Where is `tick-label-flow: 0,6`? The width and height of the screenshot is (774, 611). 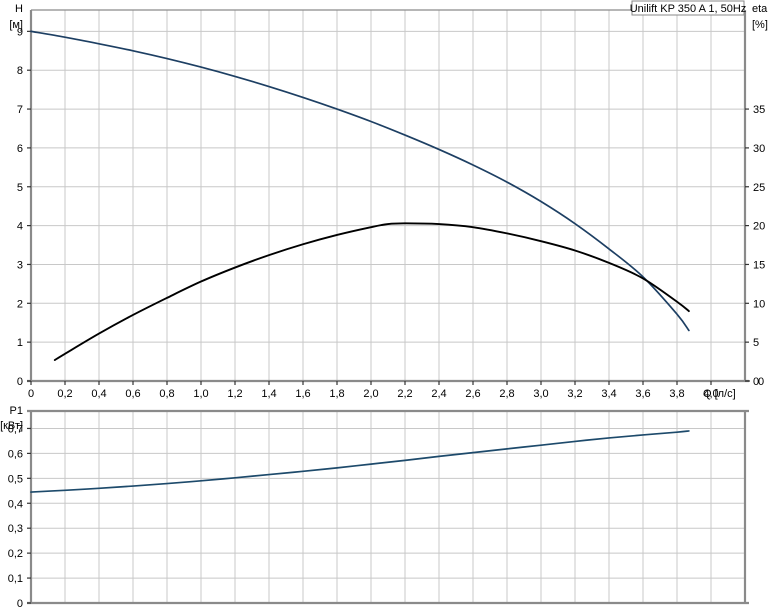 tick-label-flow: 0,6 is located at coordinates (132, 394).